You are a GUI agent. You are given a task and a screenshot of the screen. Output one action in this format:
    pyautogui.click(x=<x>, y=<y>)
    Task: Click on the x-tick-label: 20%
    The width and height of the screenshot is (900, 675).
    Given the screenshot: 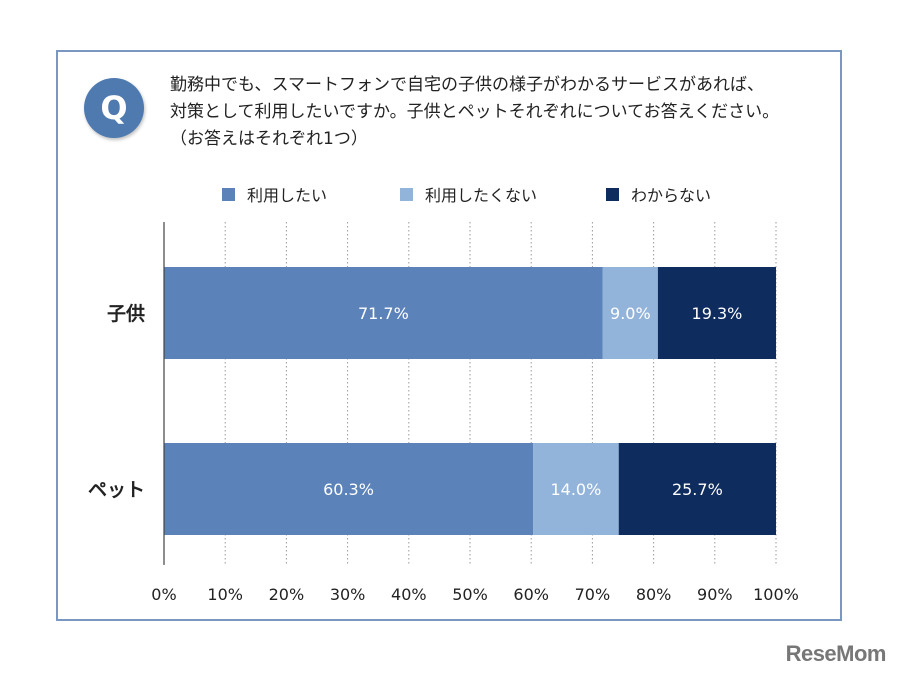 What is the action you would take?
    pyautogui.click(x=287, y=594)
    